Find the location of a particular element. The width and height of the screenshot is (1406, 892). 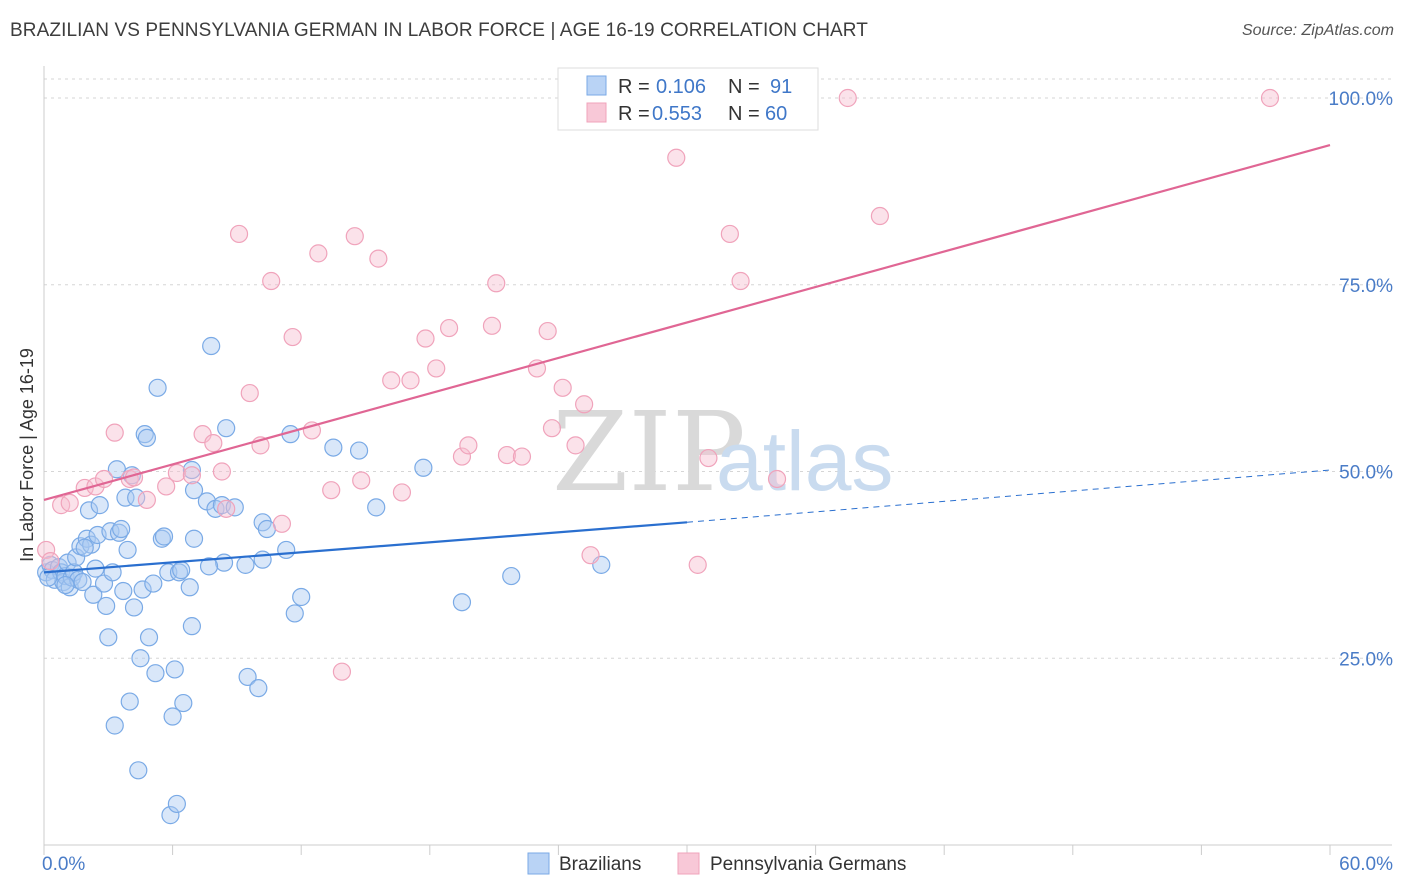

bottom-legend-brazilians: Brazilians is located at coordinates (600, 864).